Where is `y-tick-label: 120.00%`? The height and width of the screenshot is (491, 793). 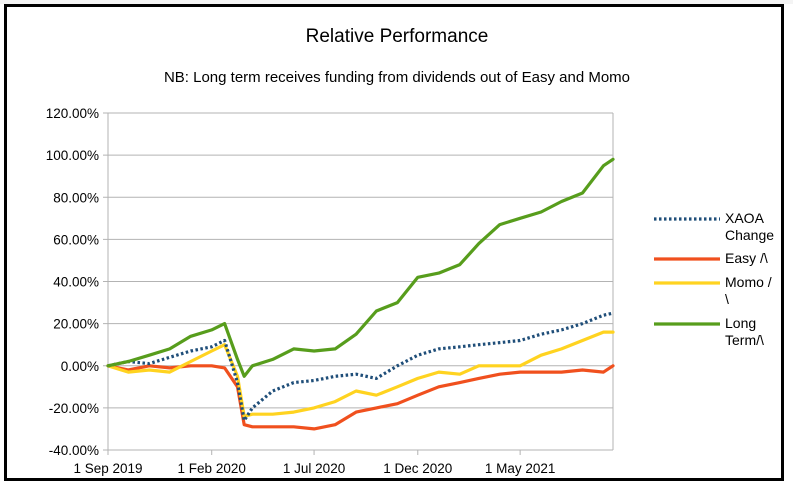
y-tick-label: 120.00% is located at coordinates (72, 113).